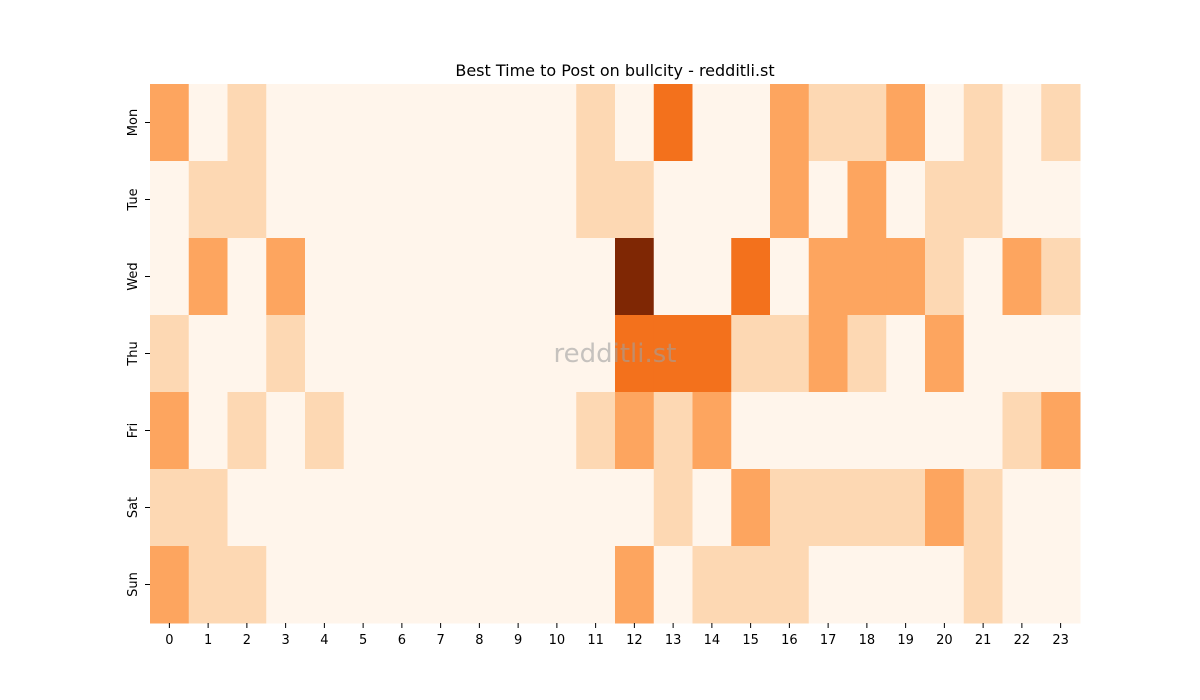 The height and width of the screenshot is (700, 1200). Describe the element at coordinates (1022, 640) in the screenshot. I see `x-tick-label: 22` at that location.